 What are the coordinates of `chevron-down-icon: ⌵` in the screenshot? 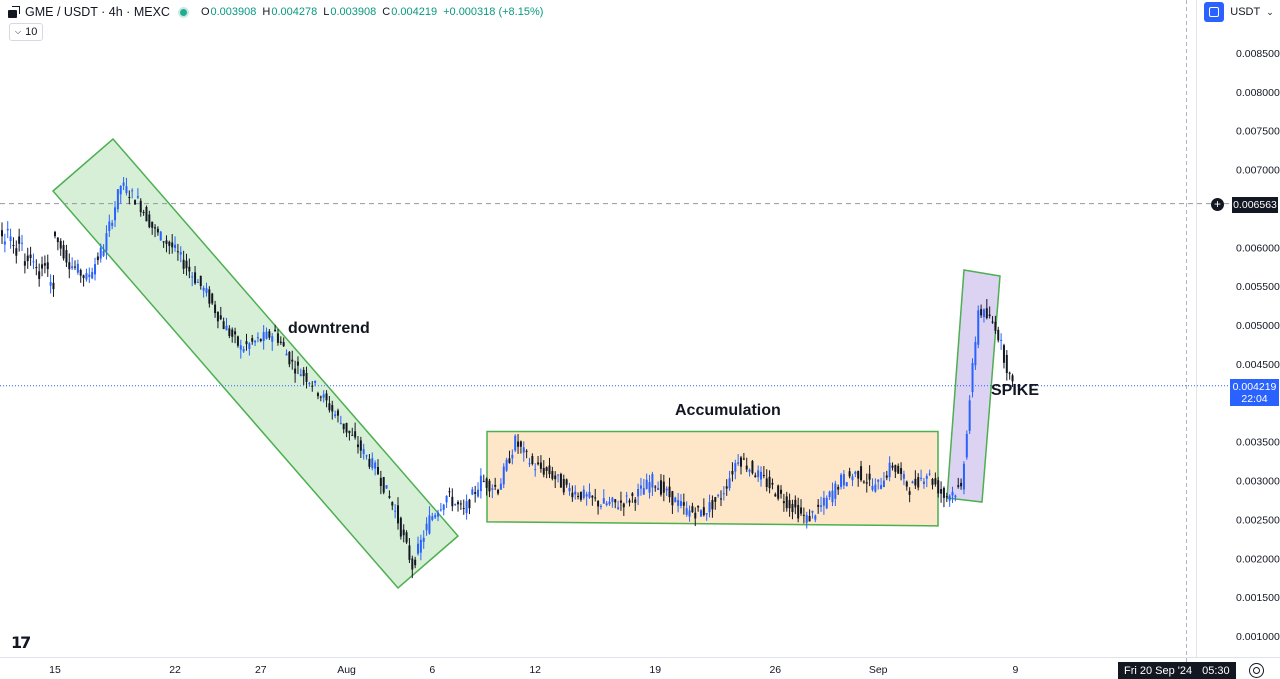 It's located at (18, 31).